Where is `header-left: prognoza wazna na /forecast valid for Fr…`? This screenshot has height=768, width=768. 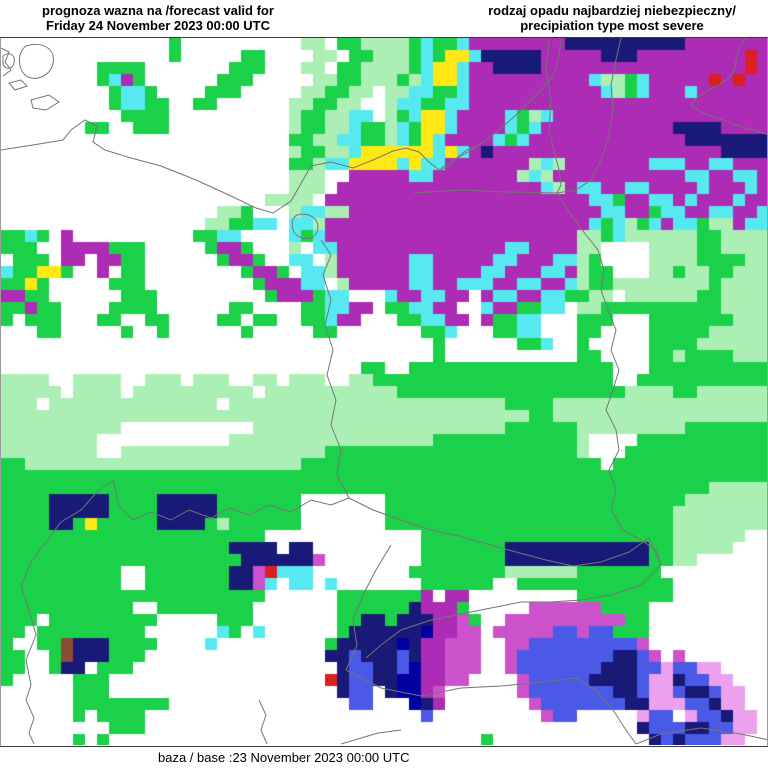
header-left: prognoza wazna na /forecast valid for Fr… is located at coordinates (158, 18).